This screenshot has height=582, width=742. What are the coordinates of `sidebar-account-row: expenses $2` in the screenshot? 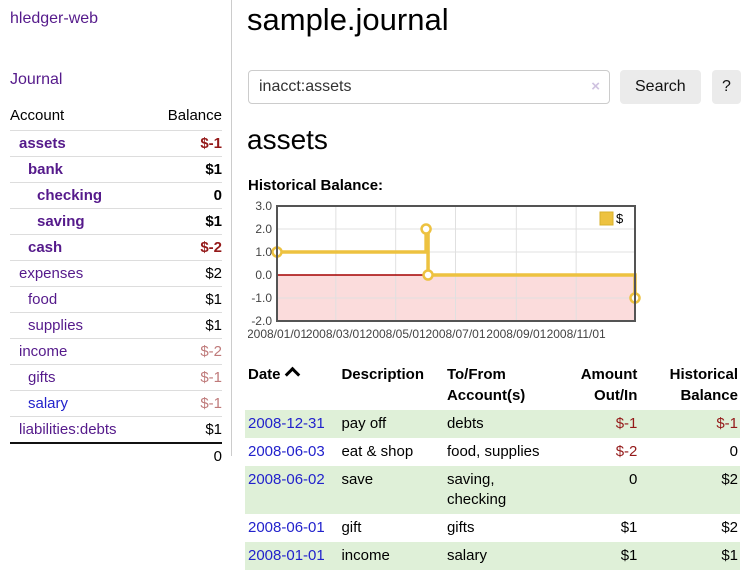 It's located at (116, 273).